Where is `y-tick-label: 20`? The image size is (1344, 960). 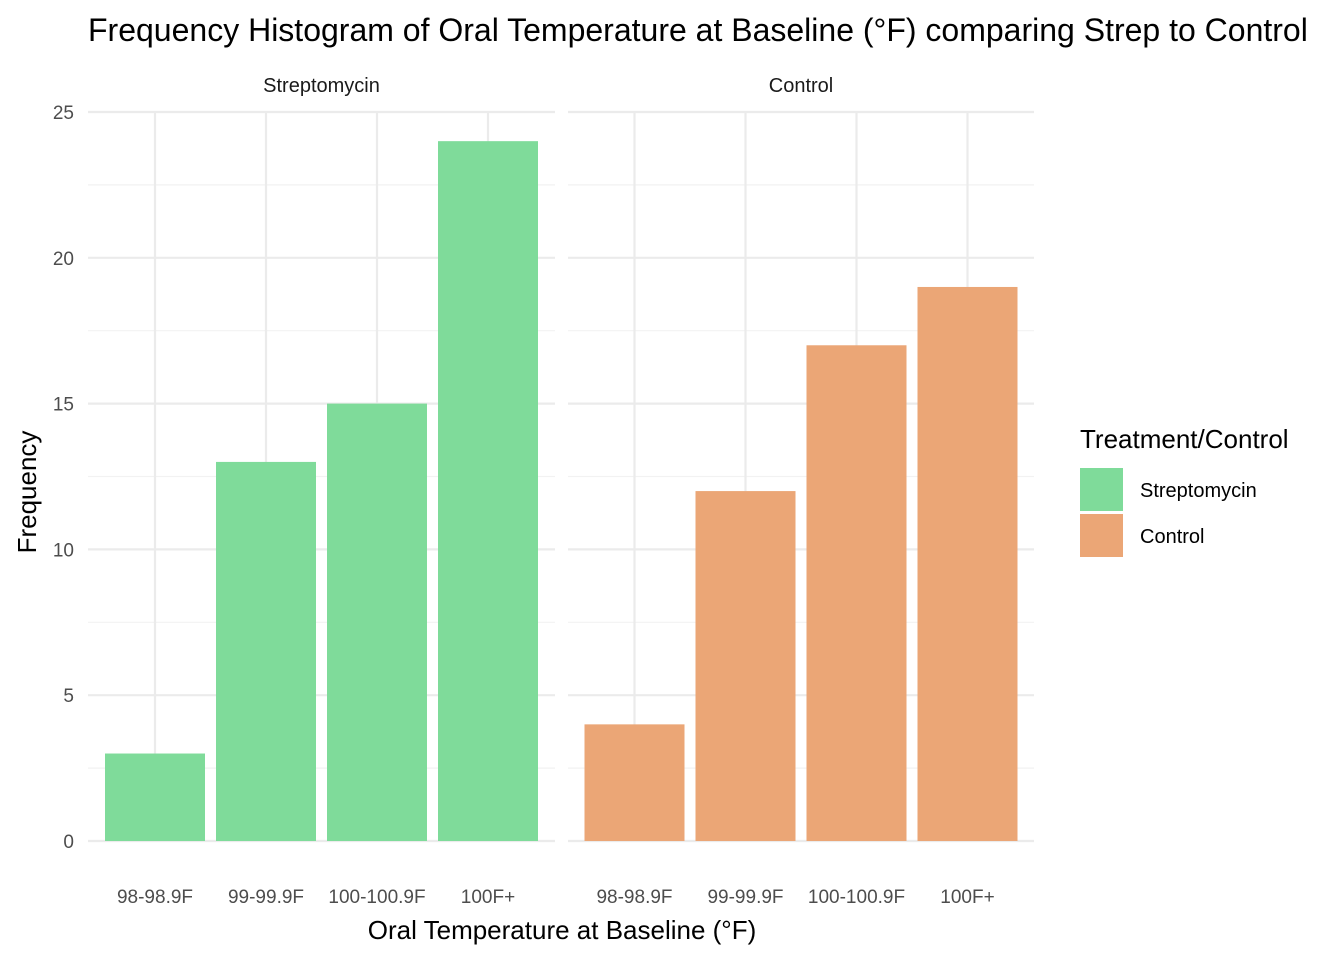
y-tick-label: 20 is located at coordinates (63, 259).